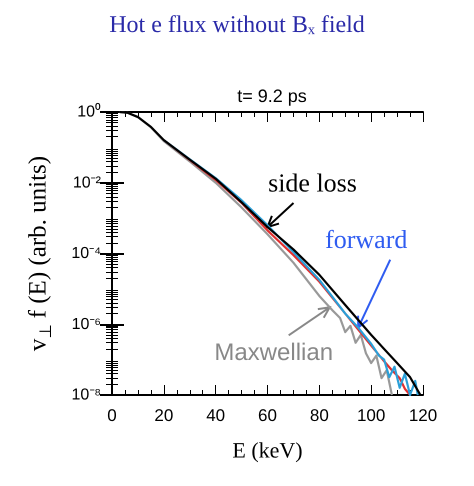 The height and width of the screenshot is (486, 474). I want to click on series-label: forward, so click(366, 239).